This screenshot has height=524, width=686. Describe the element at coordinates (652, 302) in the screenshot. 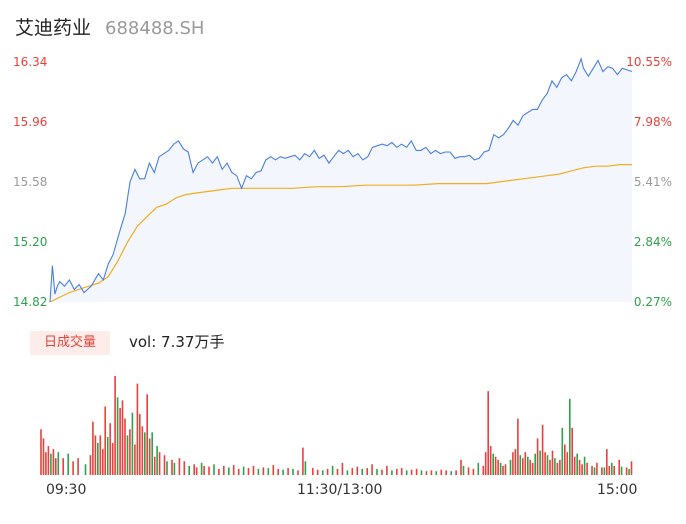

I see `y-right-tick: 0.27%` at that location.